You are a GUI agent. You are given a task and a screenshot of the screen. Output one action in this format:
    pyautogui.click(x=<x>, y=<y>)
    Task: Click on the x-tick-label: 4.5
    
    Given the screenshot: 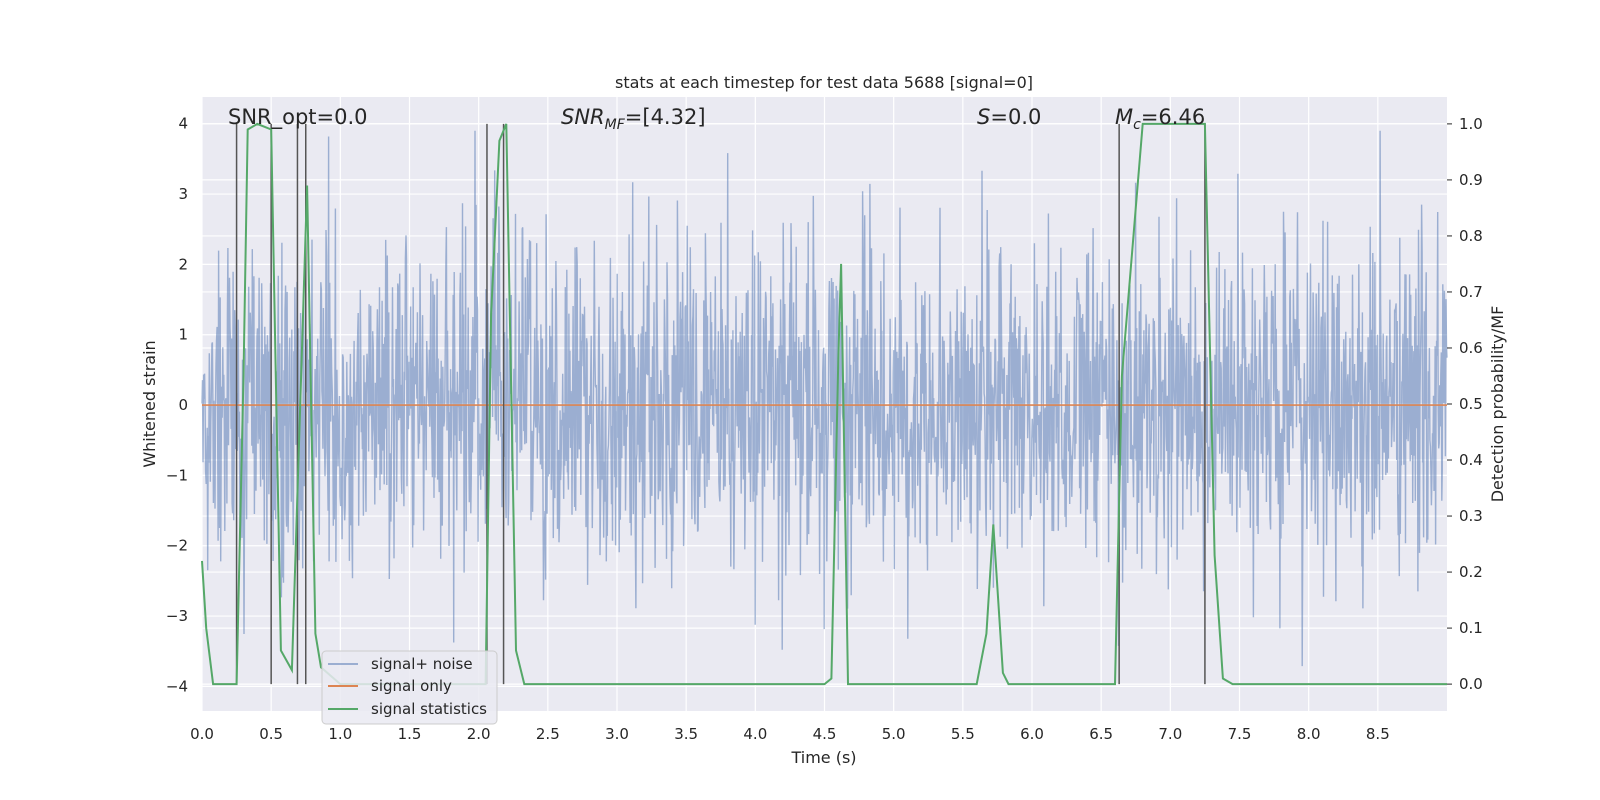 What is the action you would take?
    pyautogui.click(x=825, y=734)
    